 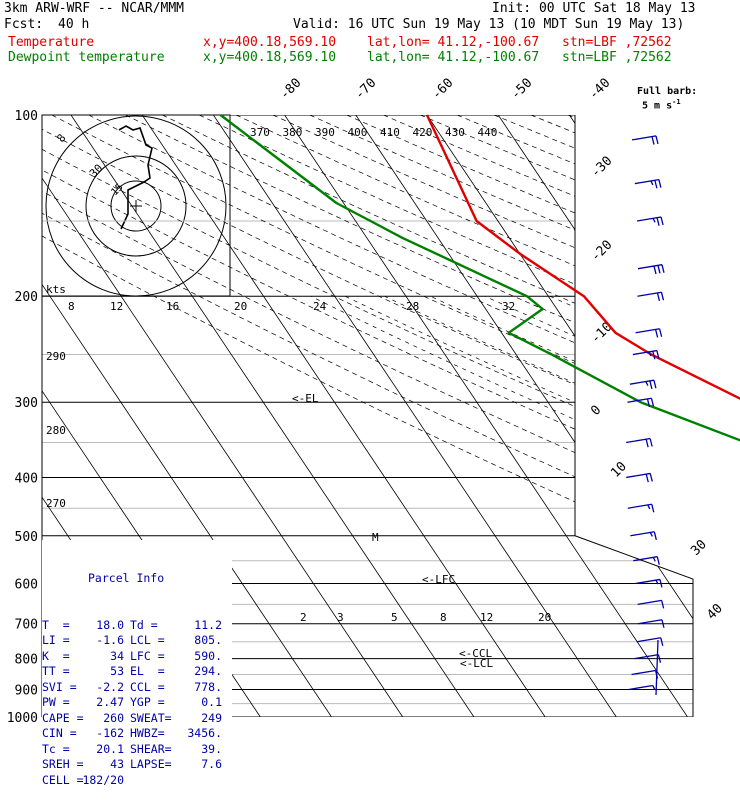 What do you see at coordinates (26, 403) in the screenshot?
I see `pressure-tick-label: 300` at bounding box center [26, 403].